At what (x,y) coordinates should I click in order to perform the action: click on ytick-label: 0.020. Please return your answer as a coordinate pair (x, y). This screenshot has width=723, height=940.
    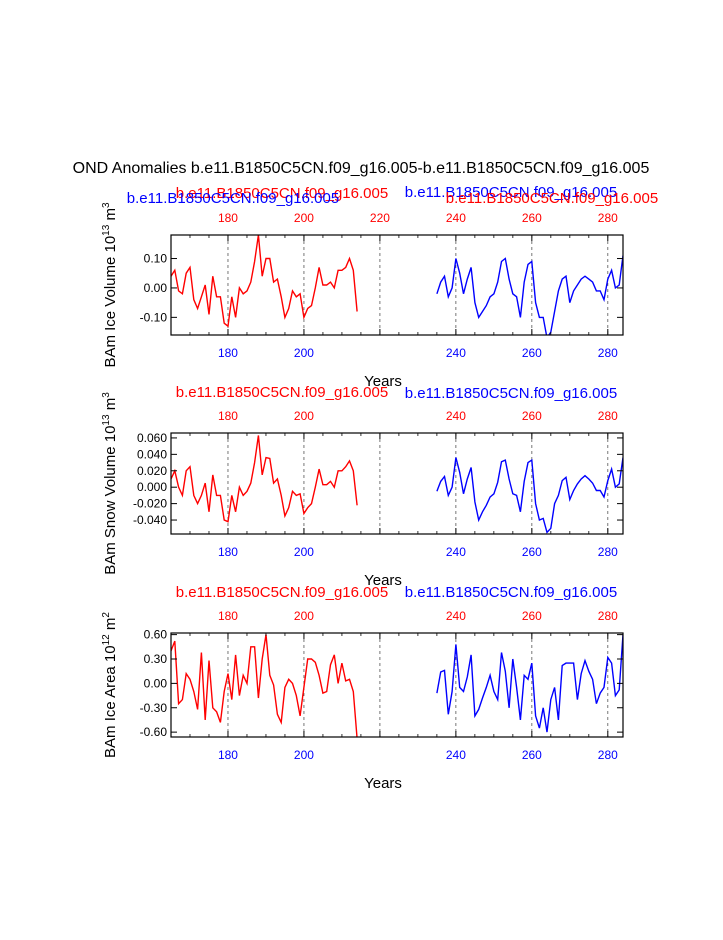
    Looking at the image, I should click on (152, 471).